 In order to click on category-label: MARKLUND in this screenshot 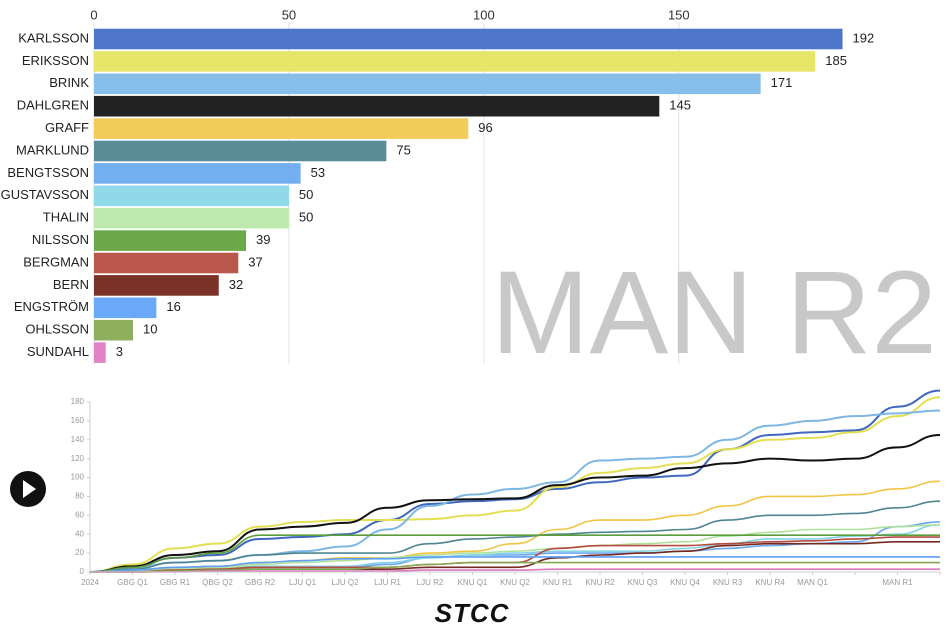, I will do `click(52, 149)`.